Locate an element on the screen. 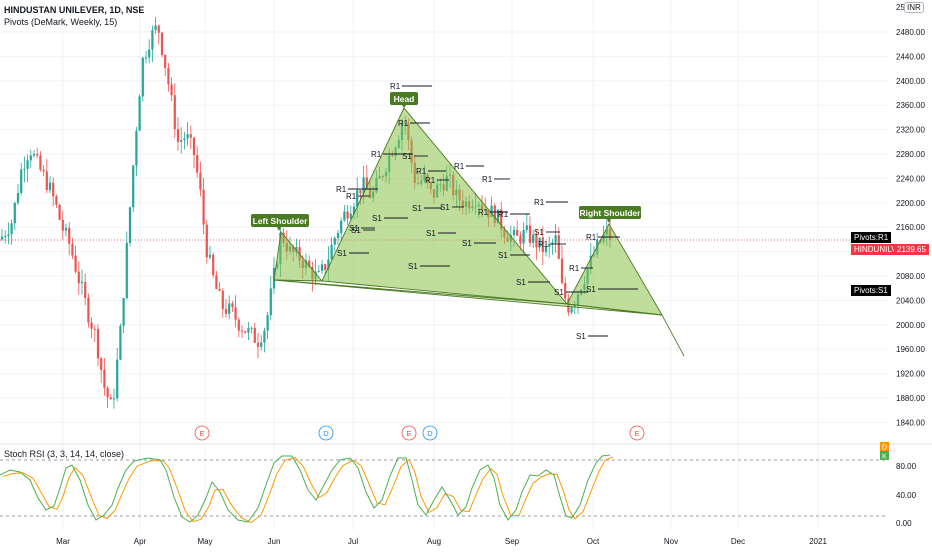  oscillator-axis: 80.00 40.00 0.00 is located at coordinates (906, 495).